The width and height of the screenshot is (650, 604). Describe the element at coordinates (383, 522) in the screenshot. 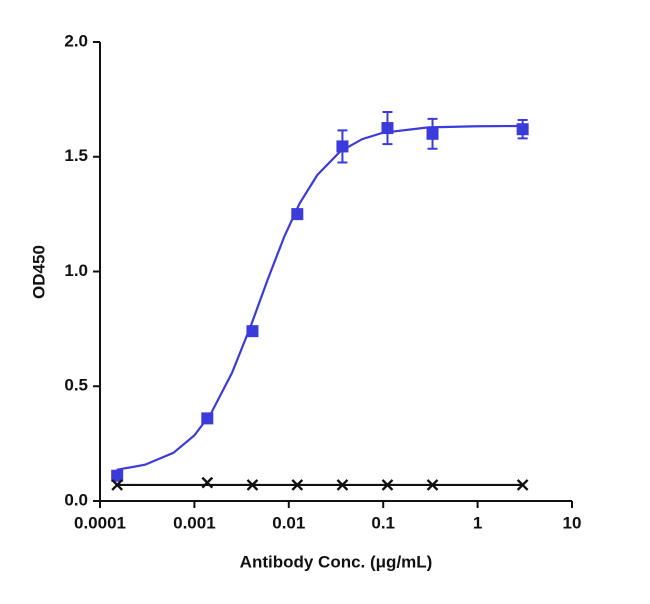

I see `x-tick-label: 0.1` at that location.